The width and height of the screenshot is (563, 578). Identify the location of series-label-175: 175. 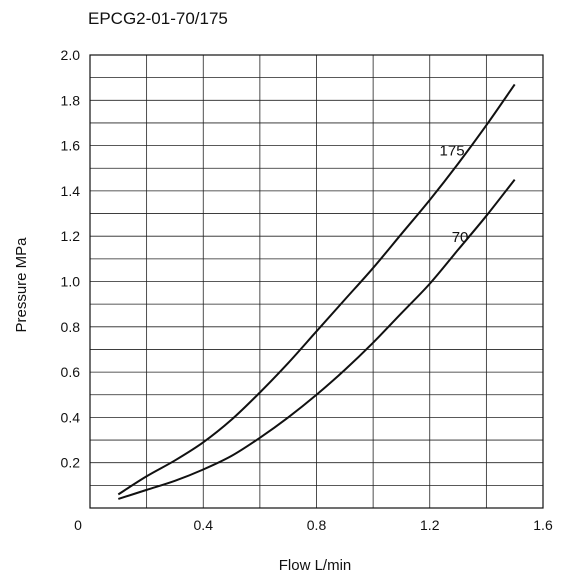
(452, 151).